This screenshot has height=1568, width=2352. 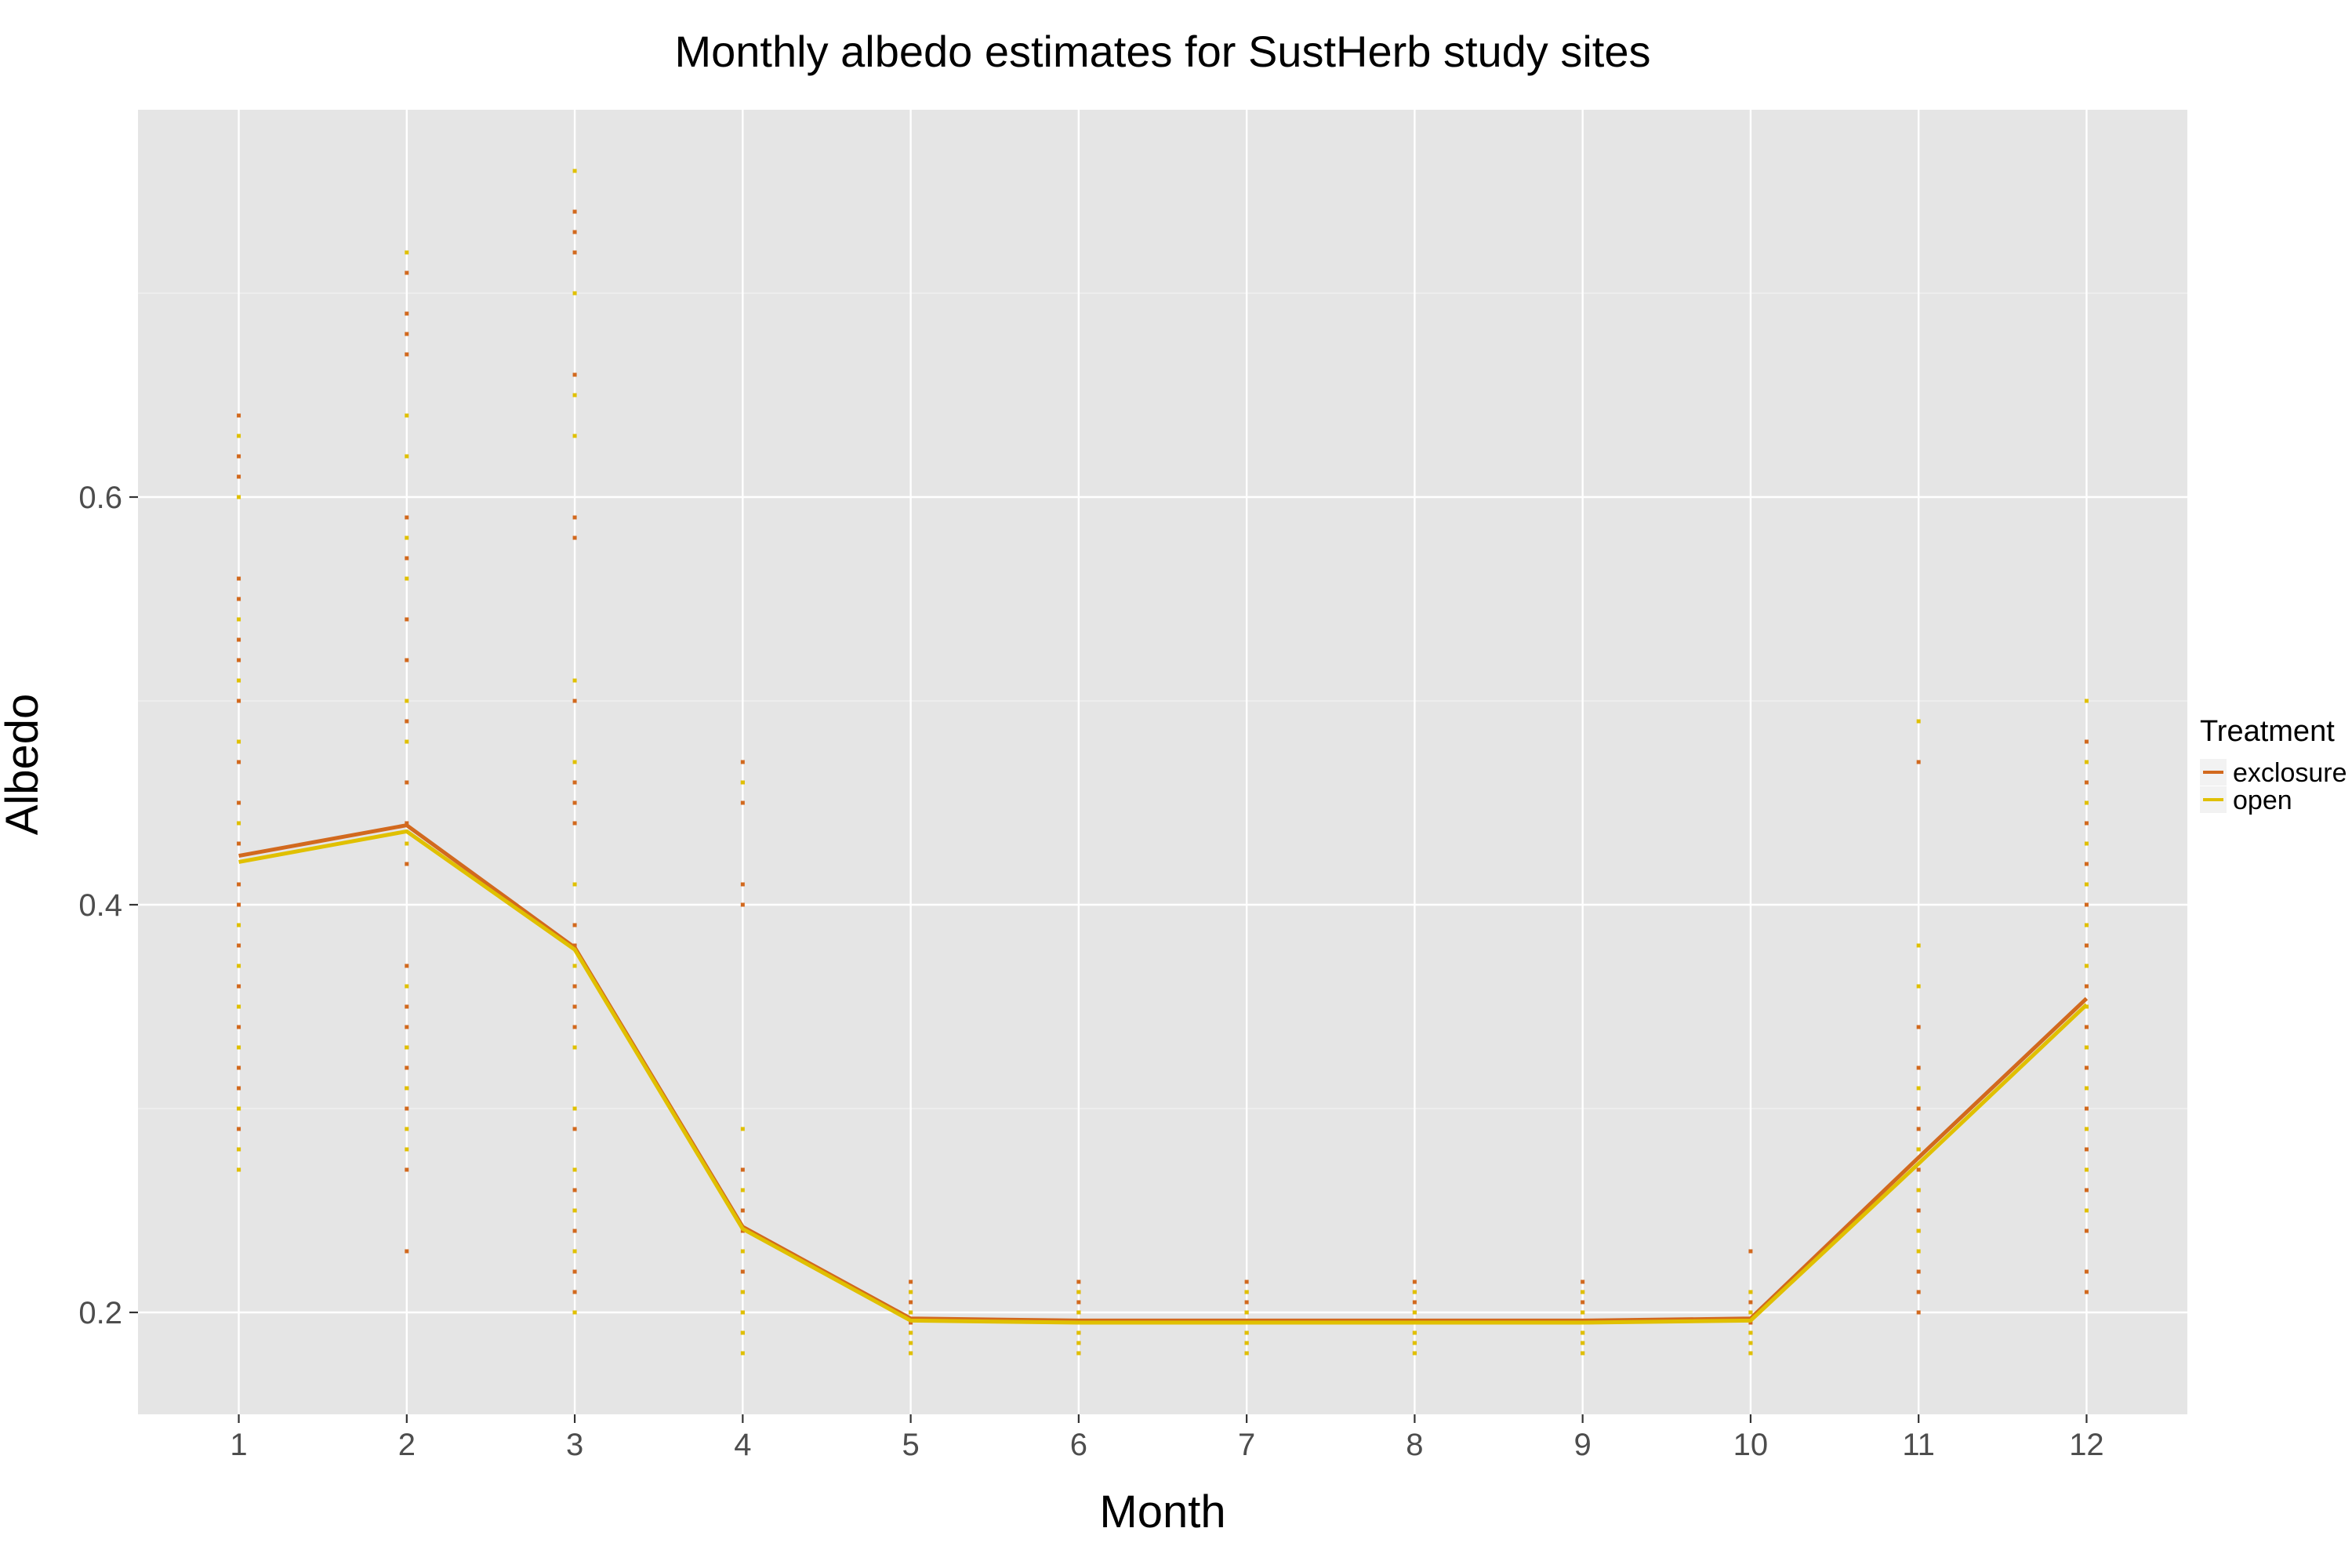 I want to click on x-tick-label: 5, so click(x=910, y=1445).